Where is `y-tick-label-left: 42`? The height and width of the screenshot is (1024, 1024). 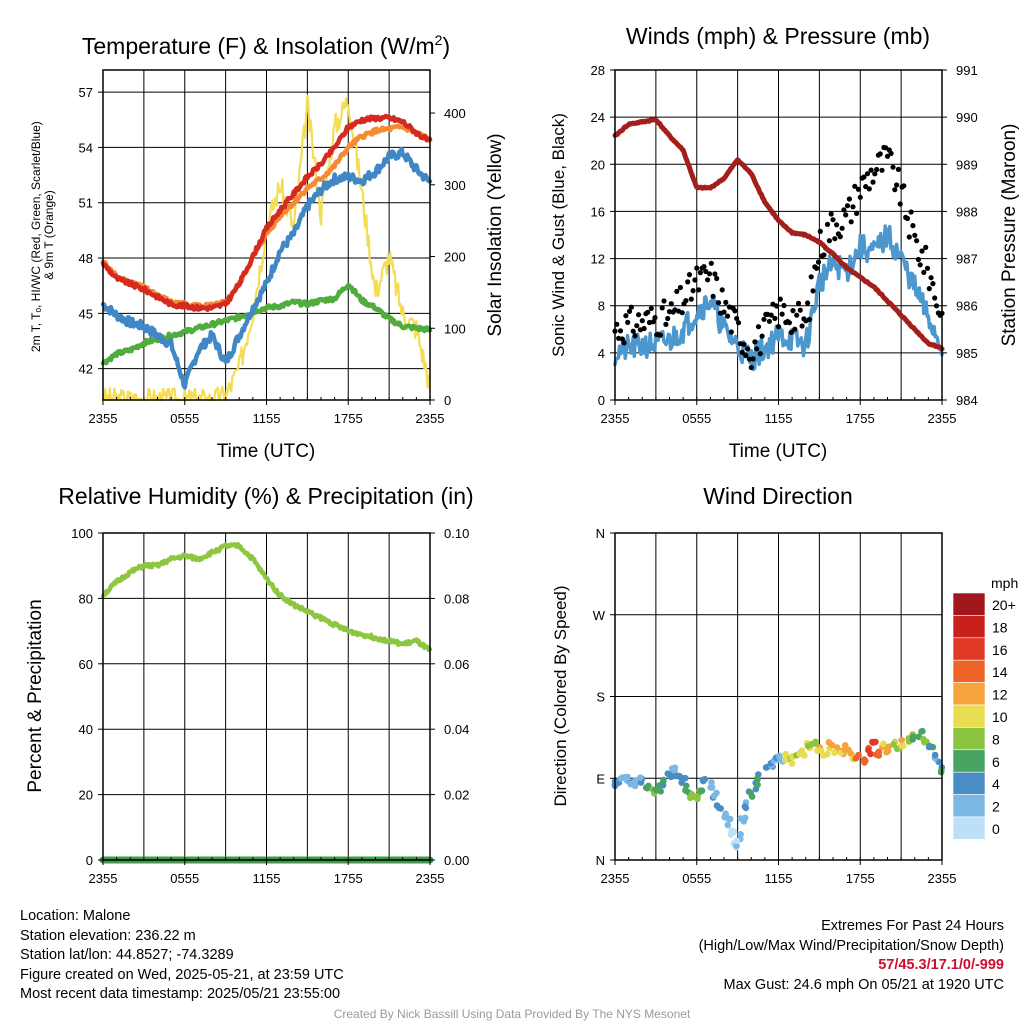
y-tick-label-left: 42 is located at coordinates (86, 369).